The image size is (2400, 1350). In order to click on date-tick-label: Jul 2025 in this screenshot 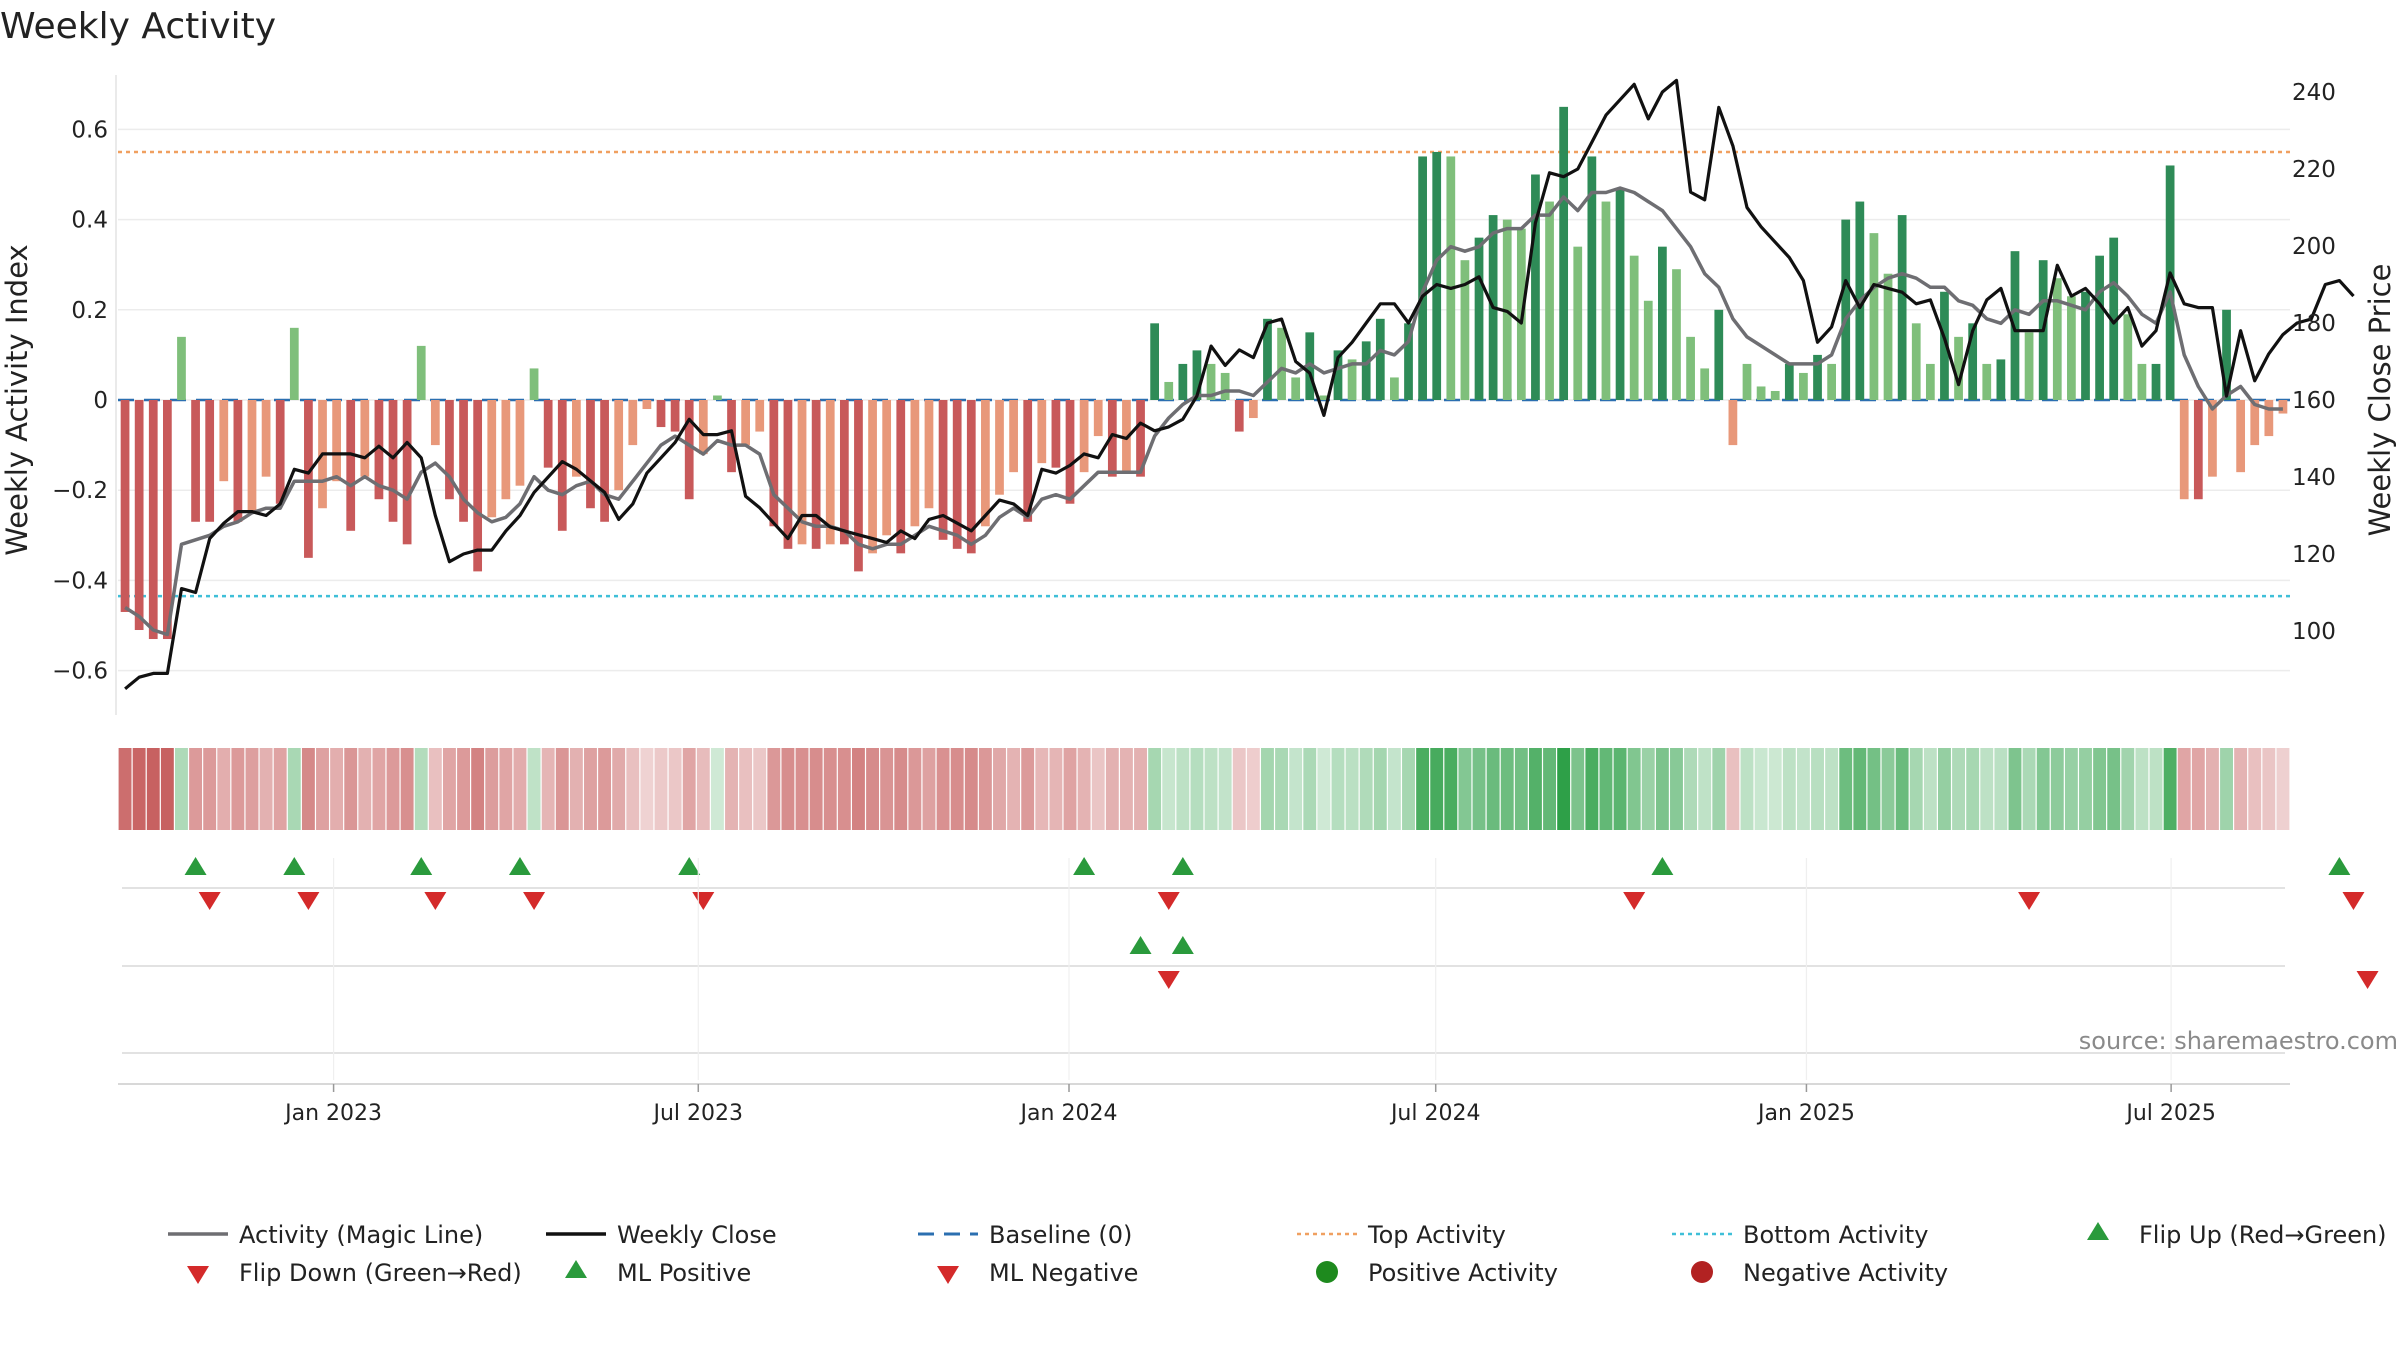, I will do `click(2170, 1113)`.